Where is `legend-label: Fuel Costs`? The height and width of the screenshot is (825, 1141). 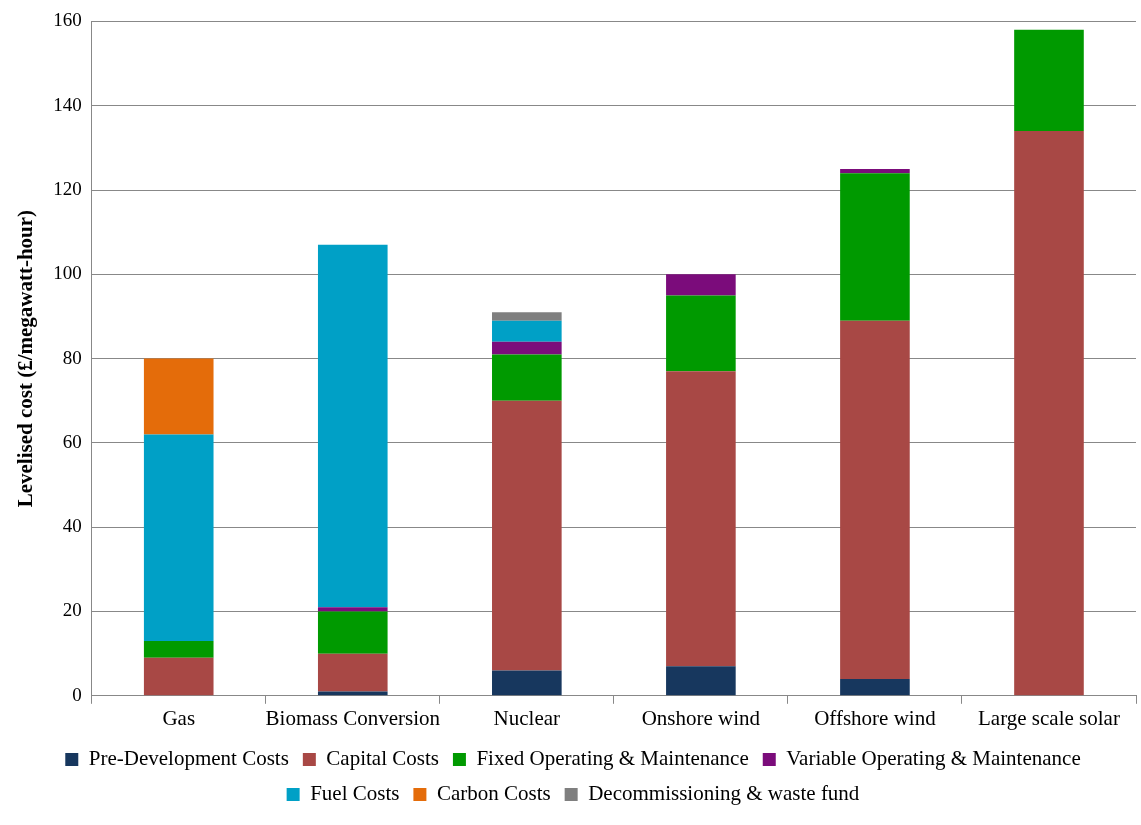 legend-label: Fuel Costs is located at coordinates (355, 793).